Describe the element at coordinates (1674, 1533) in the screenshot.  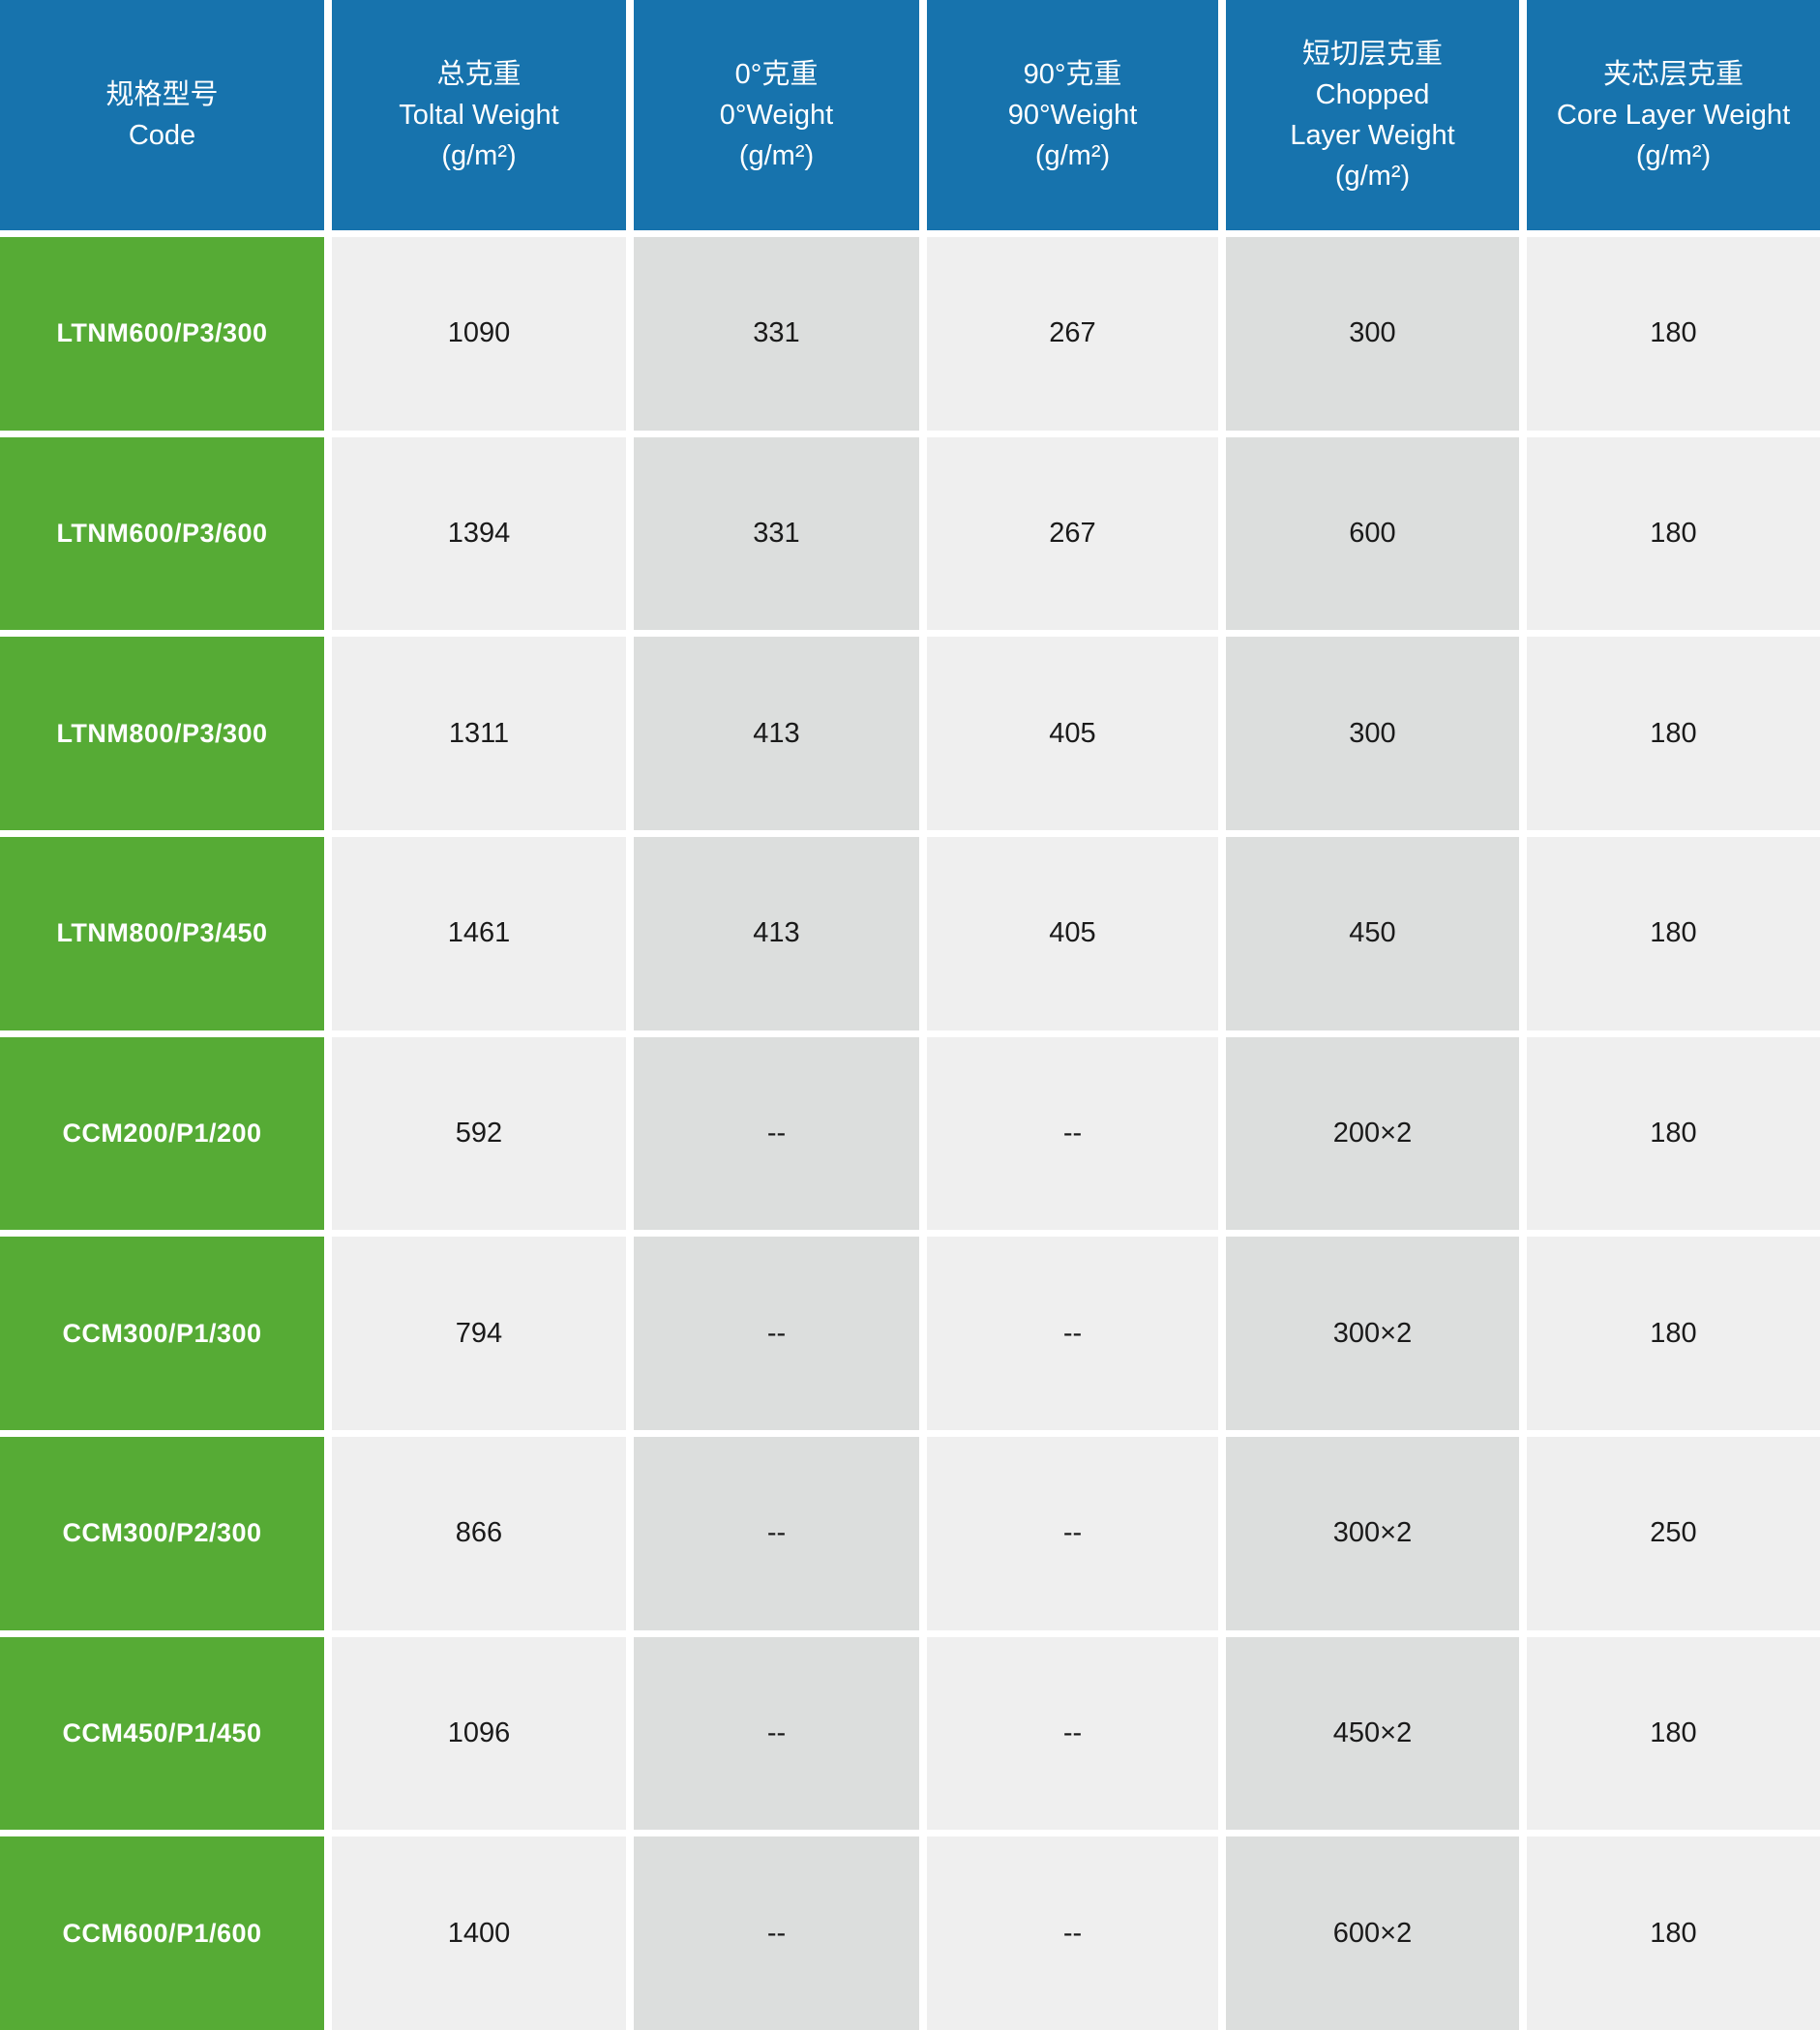
I see `core-weight-cell: 250` at that location.